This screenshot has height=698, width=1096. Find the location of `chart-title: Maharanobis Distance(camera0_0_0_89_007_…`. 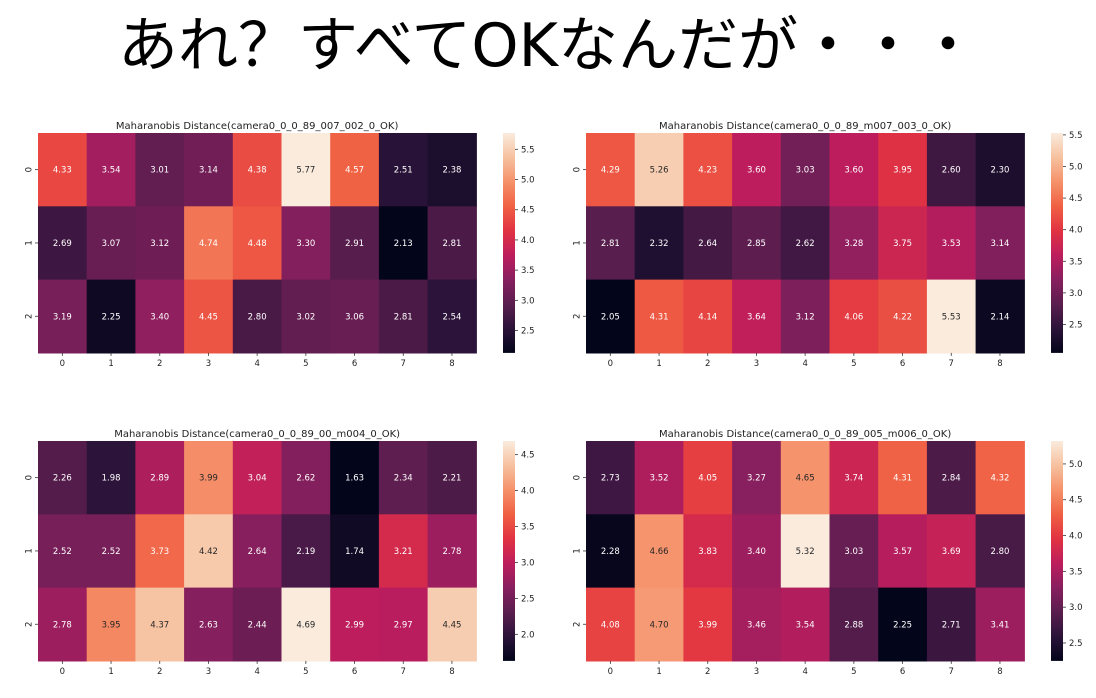

chart-title: Maharanobis Distance(camera0_0_0_89_007_… is located at coordinates (257, 126).